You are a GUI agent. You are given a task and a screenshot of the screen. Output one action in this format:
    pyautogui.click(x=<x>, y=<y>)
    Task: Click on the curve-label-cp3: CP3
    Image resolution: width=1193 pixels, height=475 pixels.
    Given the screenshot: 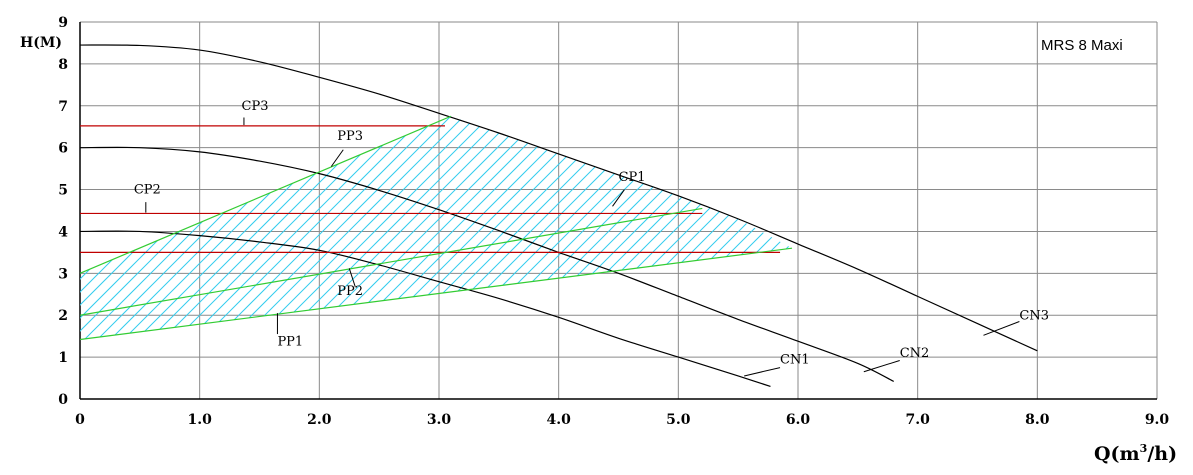 What is the action you would take?
    pyautogui.click(x=255, y=106)
    